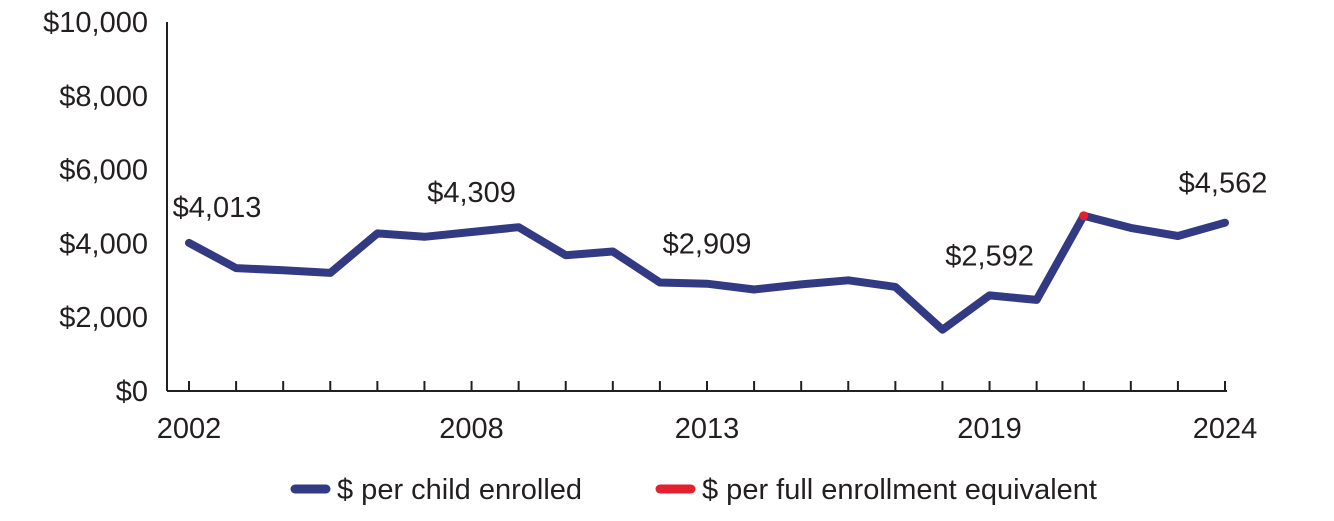 Image resolution: width=1334 pixels, height=521 pixels. What do you see at coordinates (217, 208) in the screenshot?
I see `data-label: $4,013` at bounding box center [217, 208].